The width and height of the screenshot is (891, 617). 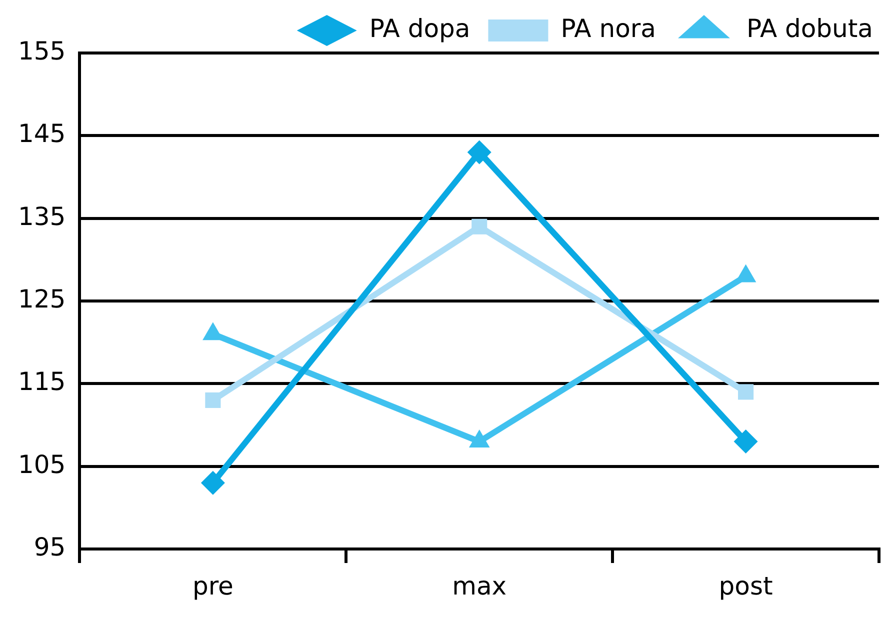 I want to click on legend-label: PA dobuta, so click(x=810, y=28).